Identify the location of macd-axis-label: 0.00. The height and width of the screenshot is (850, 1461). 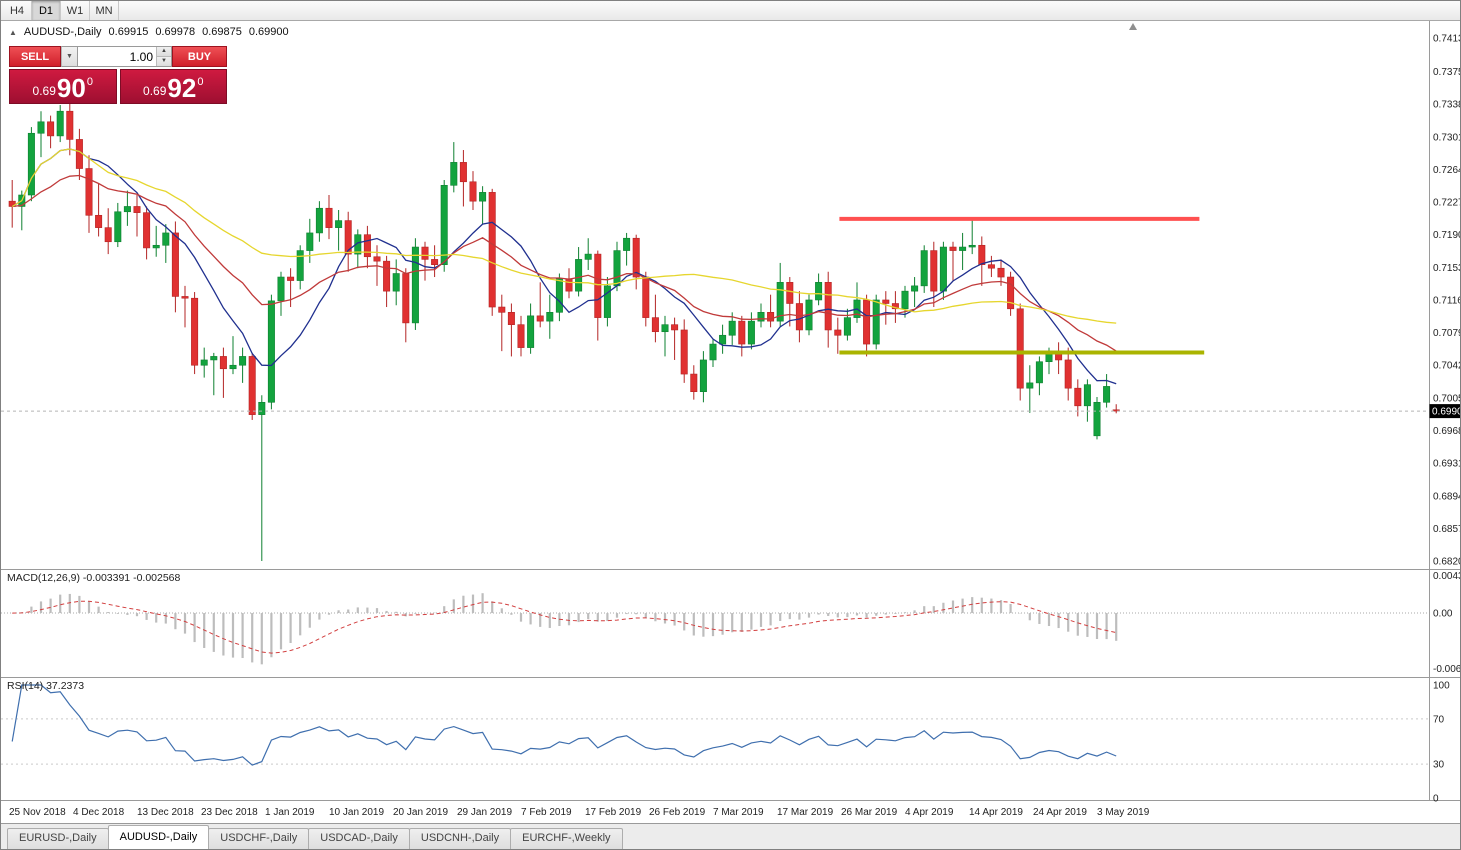
(1443, 614).